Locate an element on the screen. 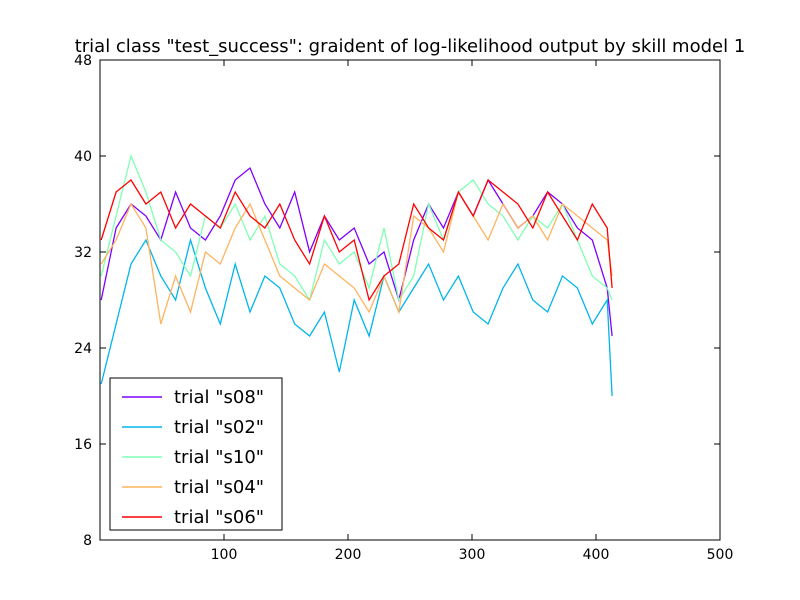  legend-label-3: trial "s10" is located at coordinates (219, 457).